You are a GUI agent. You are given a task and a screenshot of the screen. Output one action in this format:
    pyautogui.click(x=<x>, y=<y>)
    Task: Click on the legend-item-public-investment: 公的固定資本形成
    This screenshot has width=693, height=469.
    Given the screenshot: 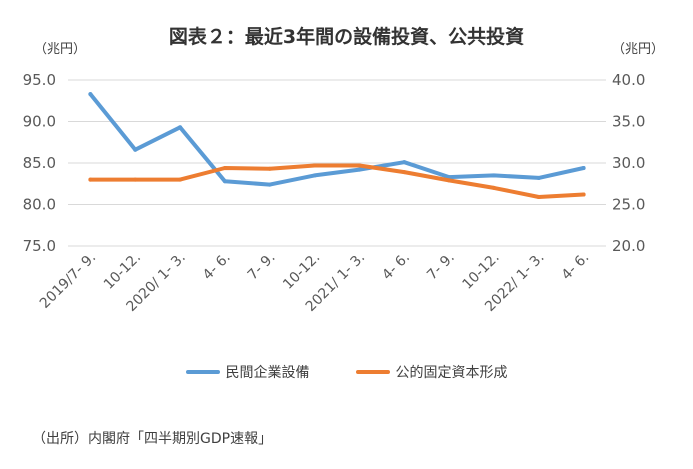 What is the action you would take?
    pyautogui.click(x=431, y=372)
    